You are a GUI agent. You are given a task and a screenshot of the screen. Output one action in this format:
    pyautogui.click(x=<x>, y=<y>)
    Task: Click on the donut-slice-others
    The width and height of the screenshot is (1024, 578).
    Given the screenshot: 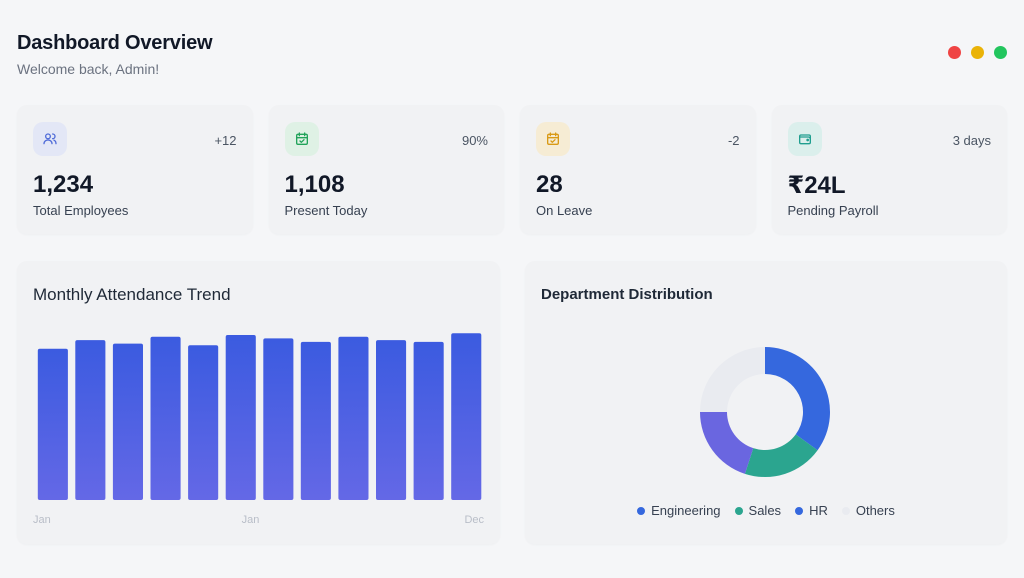 What is the action you would take?
    pyautogui.click(x=732, y=379)
    